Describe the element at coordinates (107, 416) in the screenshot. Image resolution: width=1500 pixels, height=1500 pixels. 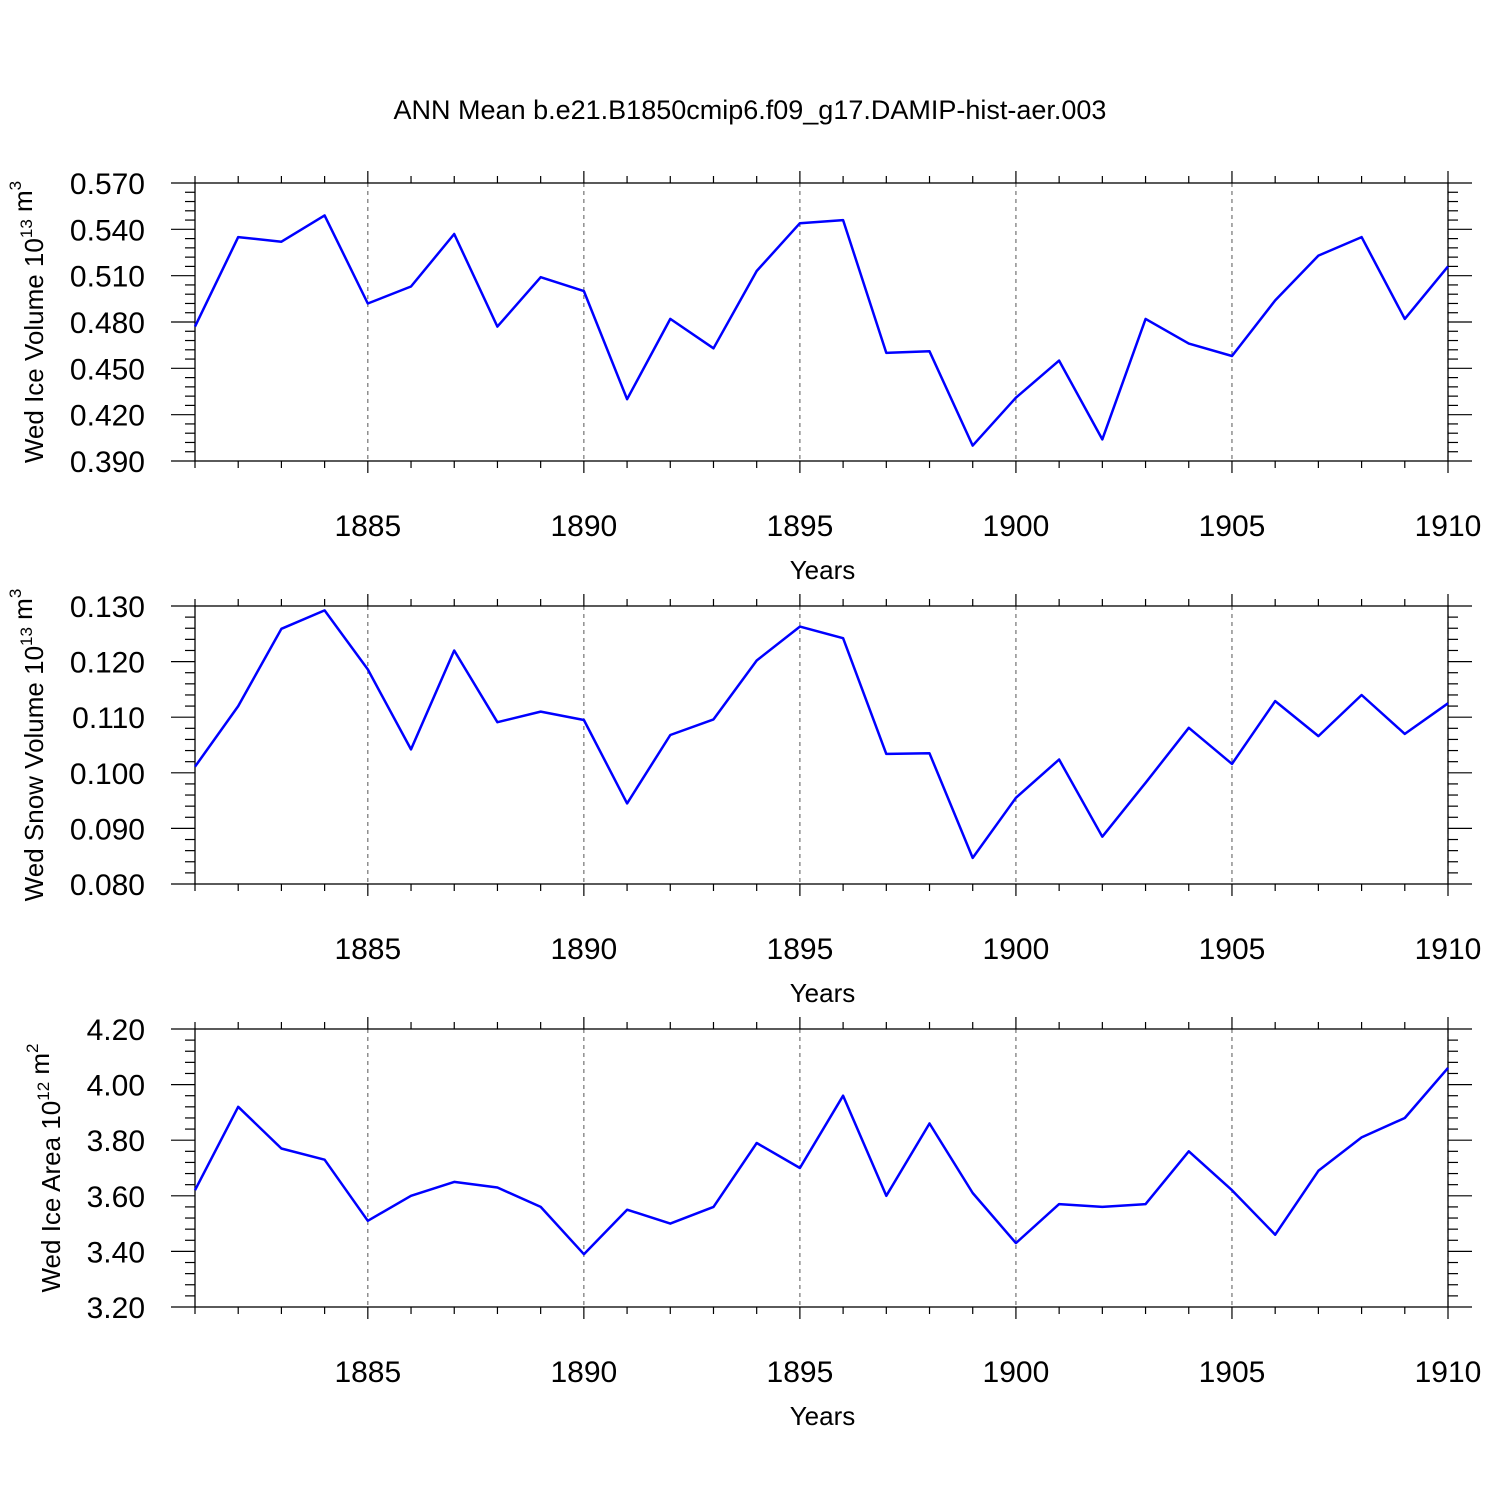
I see `y-tick-label: 0.420` at that location.